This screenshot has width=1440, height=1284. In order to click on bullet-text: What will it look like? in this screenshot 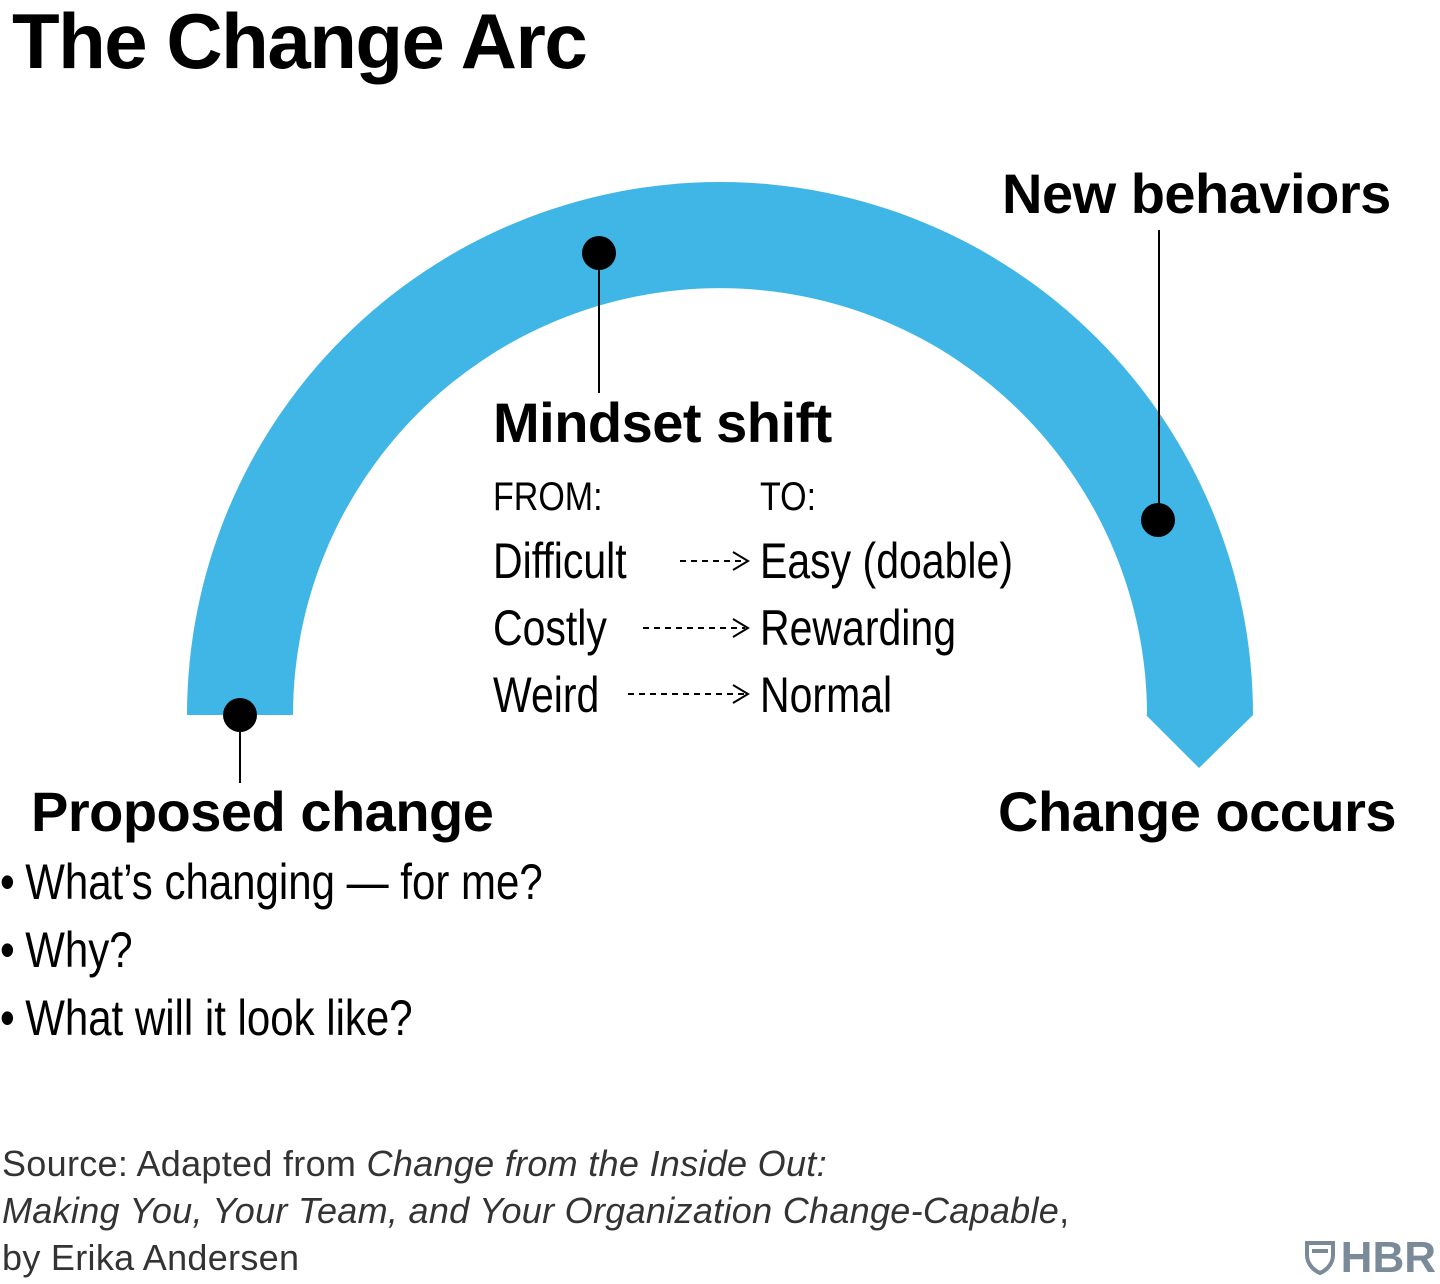, I will do `click(219, 1018)`.